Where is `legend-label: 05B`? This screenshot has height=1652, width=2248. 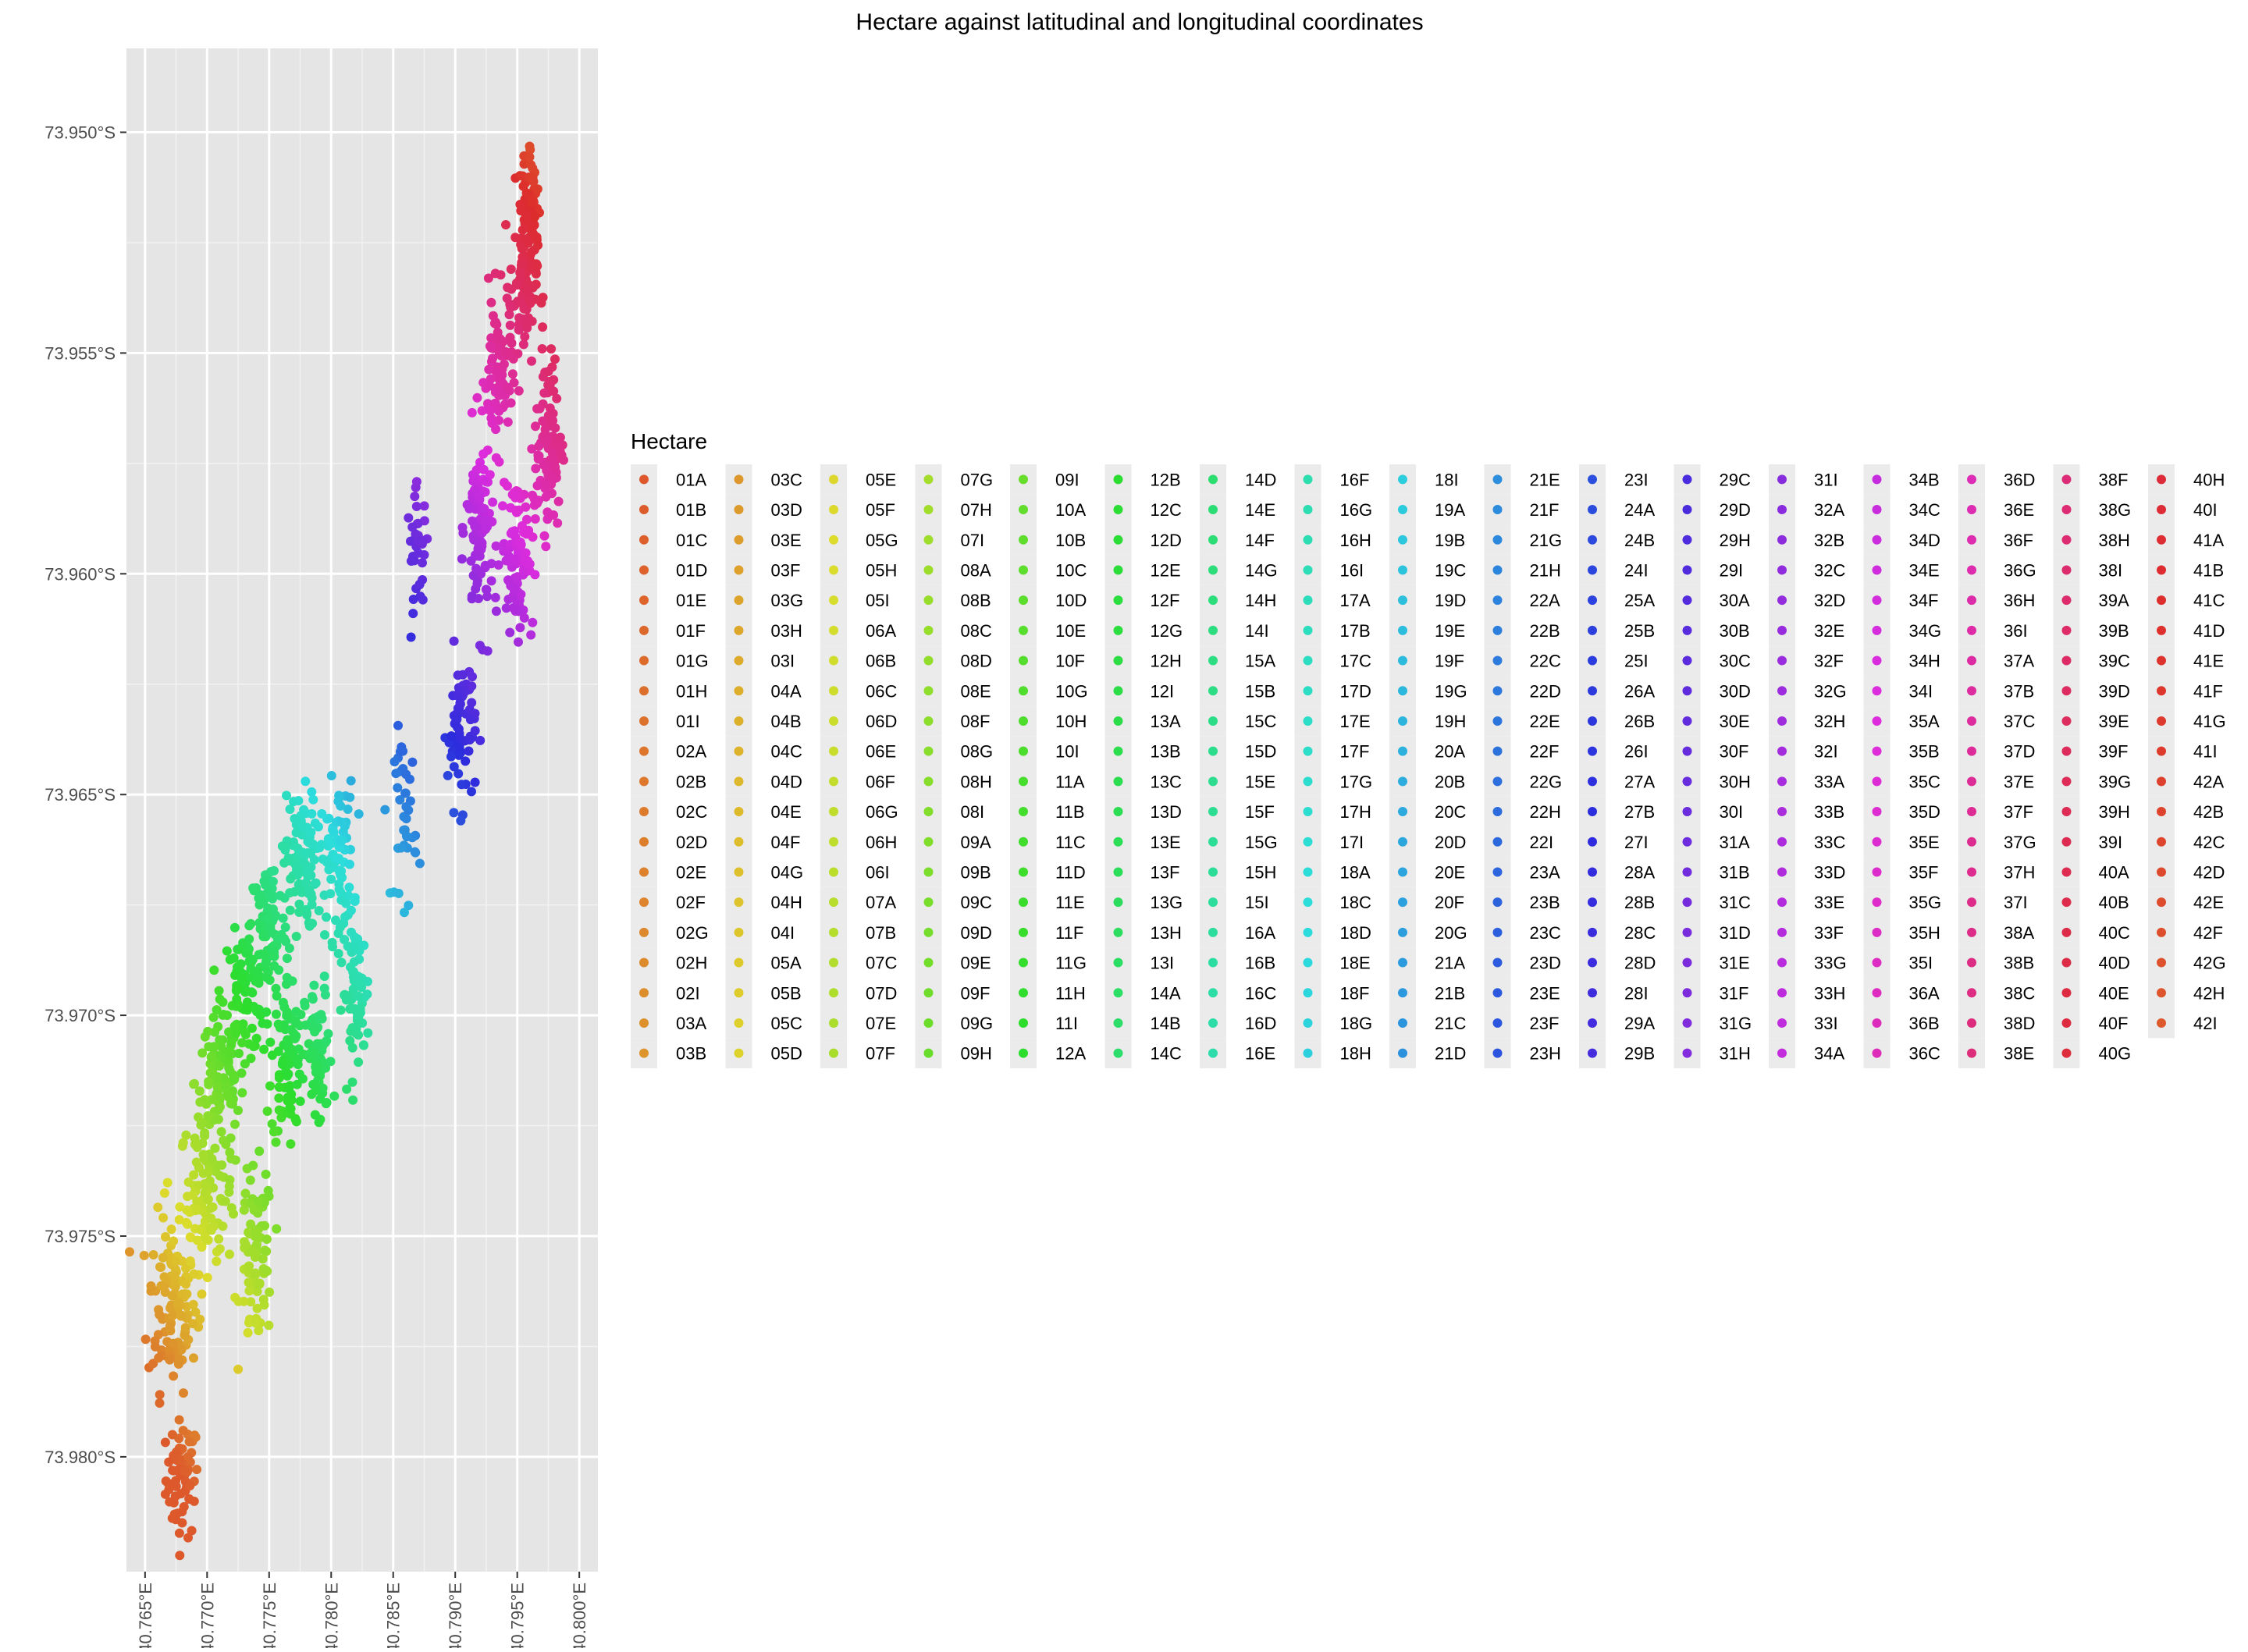 legend-label: 05B is located at coordinates (786, 993).